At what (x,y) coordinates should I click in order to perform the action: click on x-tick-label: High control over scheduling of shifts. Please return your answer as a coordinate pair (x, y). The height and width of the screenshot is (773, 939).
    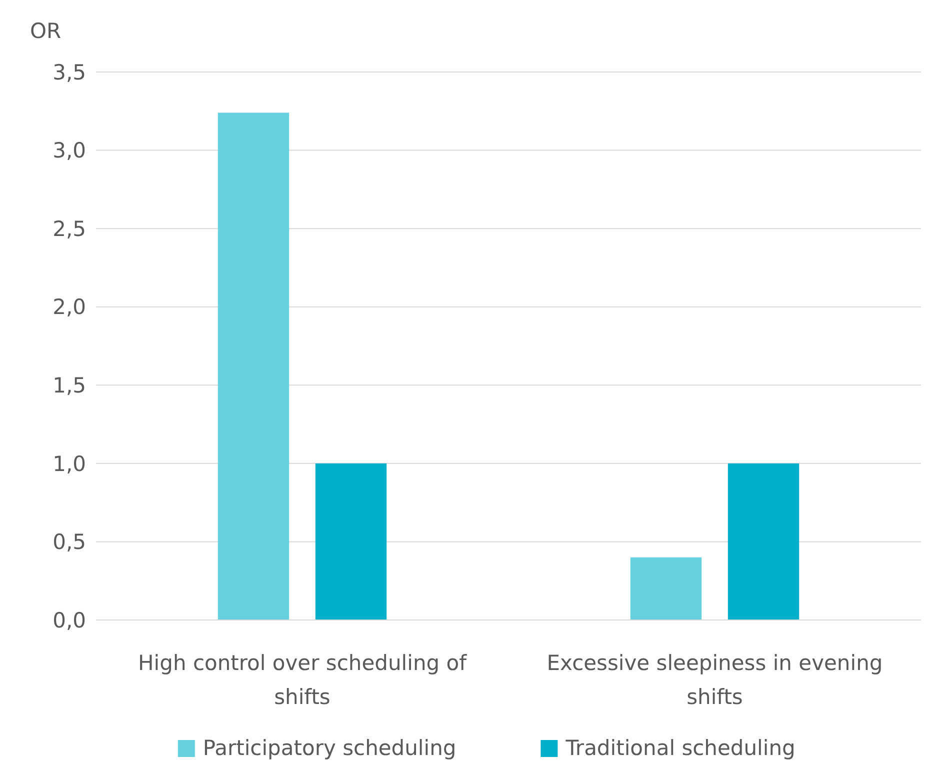
    Looking at the image, I should click on (303, 680).